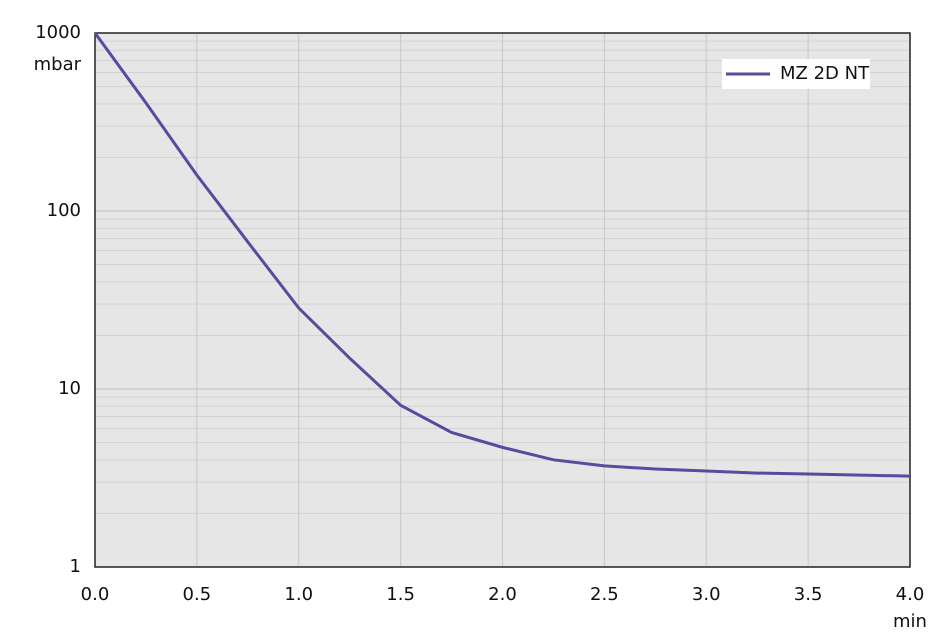  Describe the element at coordinates (197, 594) in the screenshot. I see `x-tick-label: 0.5` at that location.